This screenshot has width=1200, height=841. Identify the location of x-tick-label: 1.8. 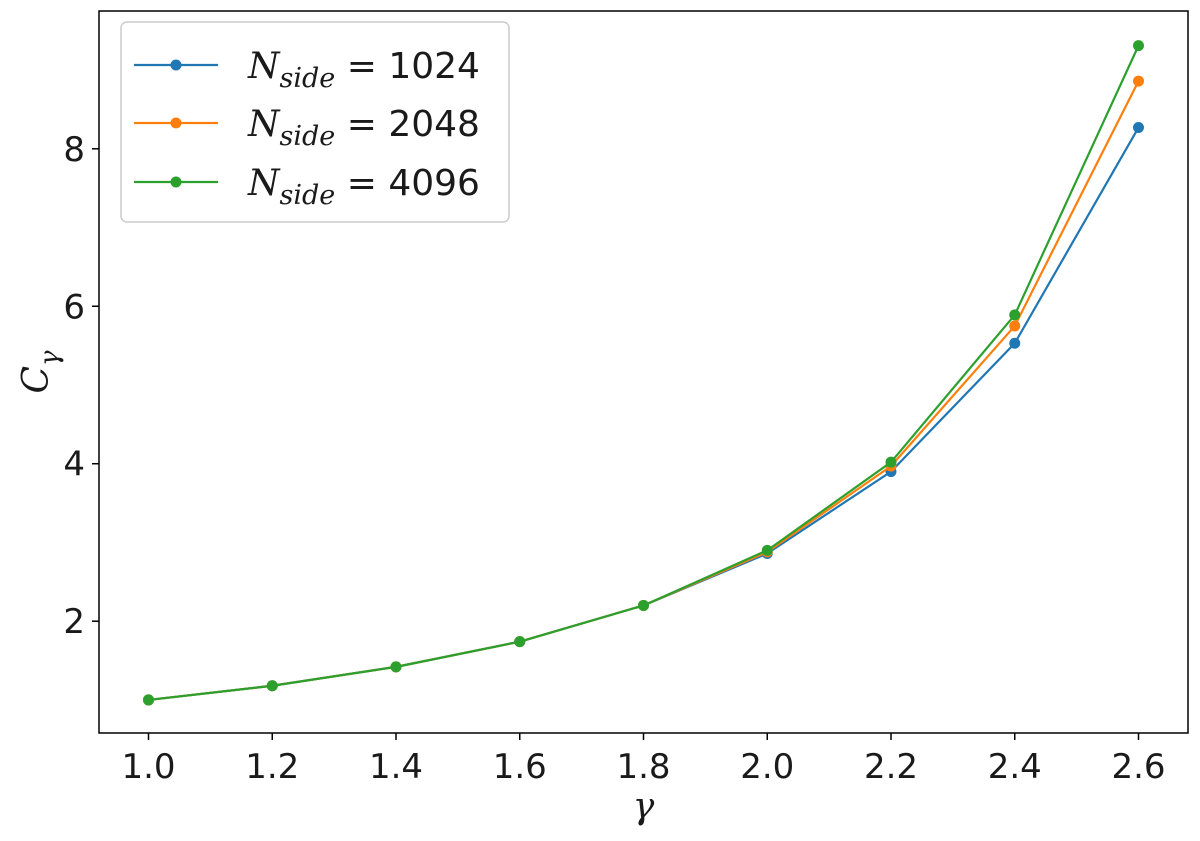
(643, 767).